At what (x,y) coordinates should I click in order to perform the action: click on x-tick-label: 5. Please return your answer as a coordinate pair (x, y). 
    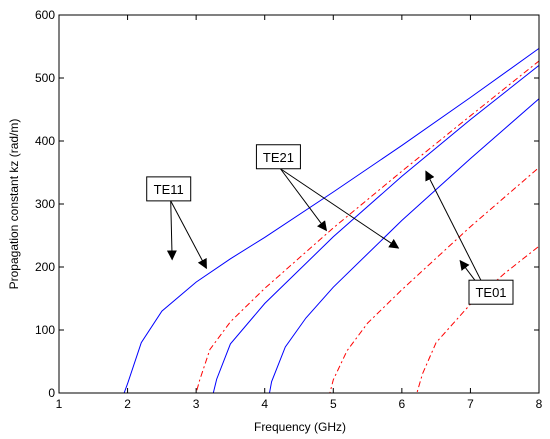
    Looking at the image, I should click on (333, 404).